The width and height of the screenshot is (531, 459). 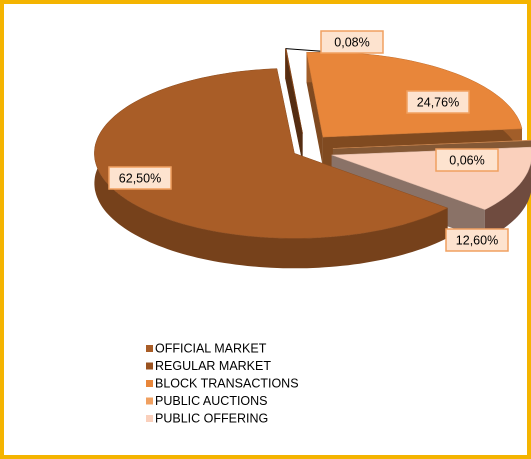 What do you see at coordinates (211, 348) in the screenshot?
I see `legend-label: OFFICIAL MARKET` at bounding box center [211, 348].